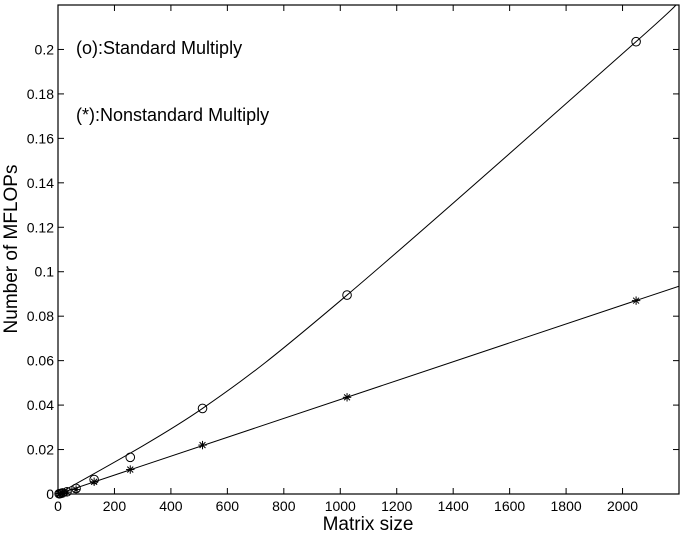  I want to click on y-tick-label: 0.18, so click(40, 94).